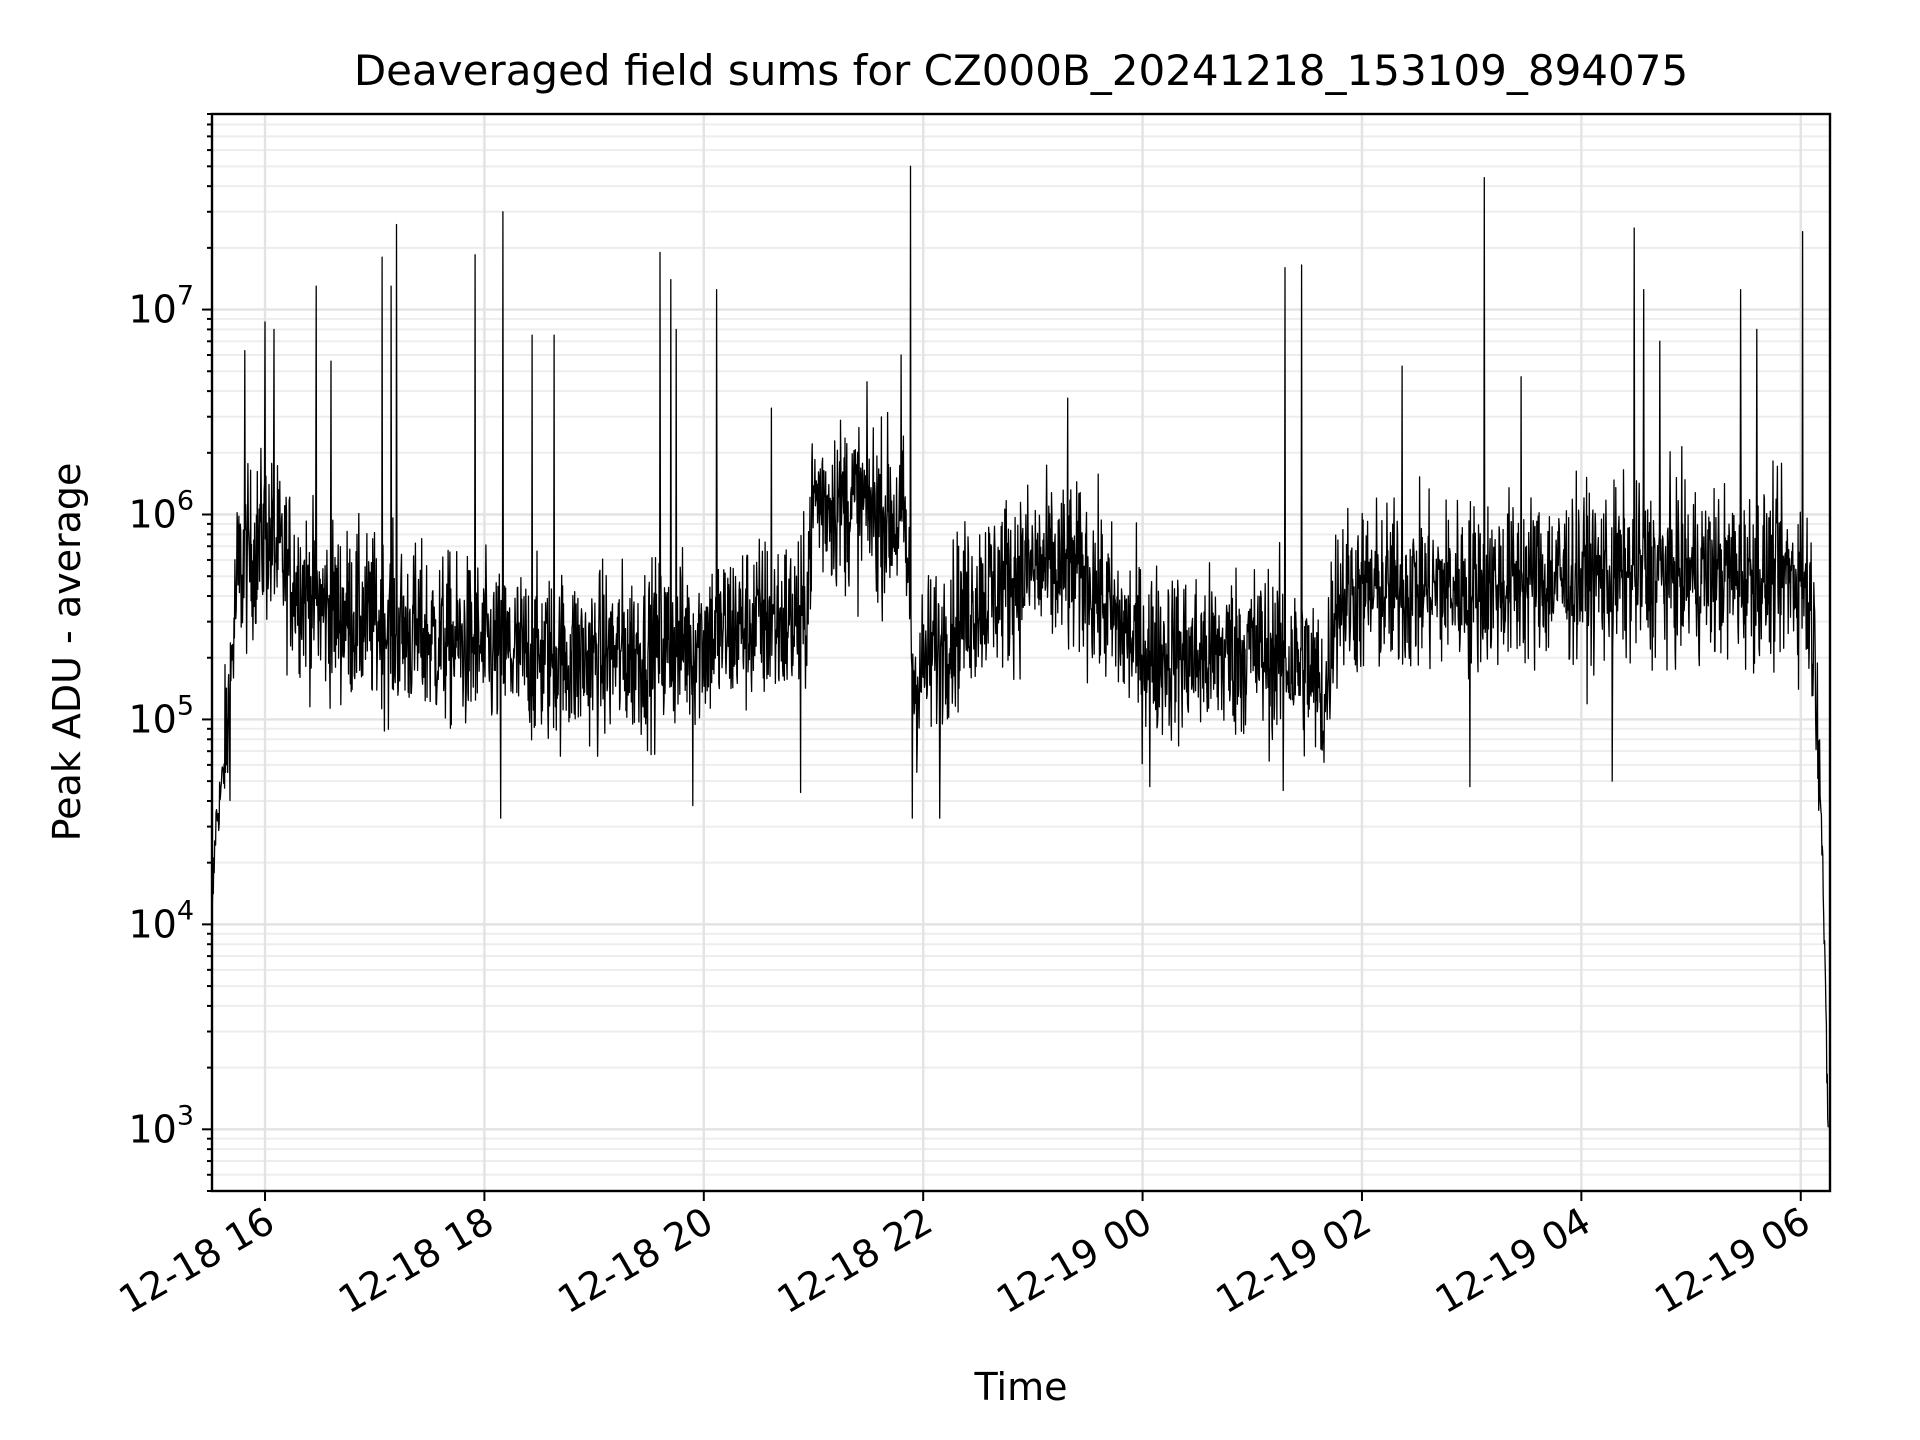 This screenshot has height=1440, width=1920. What do you see at coordinates (161, 715) in the screenshot?
I see `y-tick-label: 10⁵` at bounding box center [161, 715].